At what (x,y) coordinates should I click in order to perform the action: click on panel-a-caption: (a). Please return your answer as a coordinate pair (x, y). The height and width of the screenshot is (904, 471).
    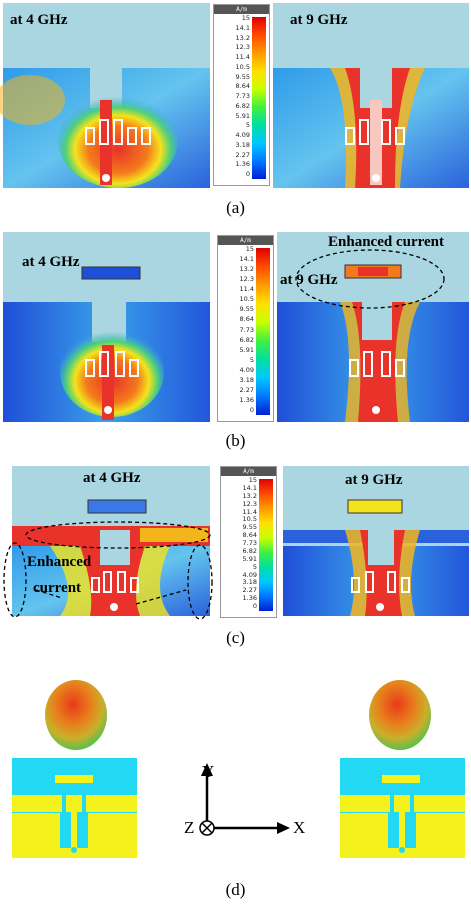
    Looking at the image, I should click on (235, 207).